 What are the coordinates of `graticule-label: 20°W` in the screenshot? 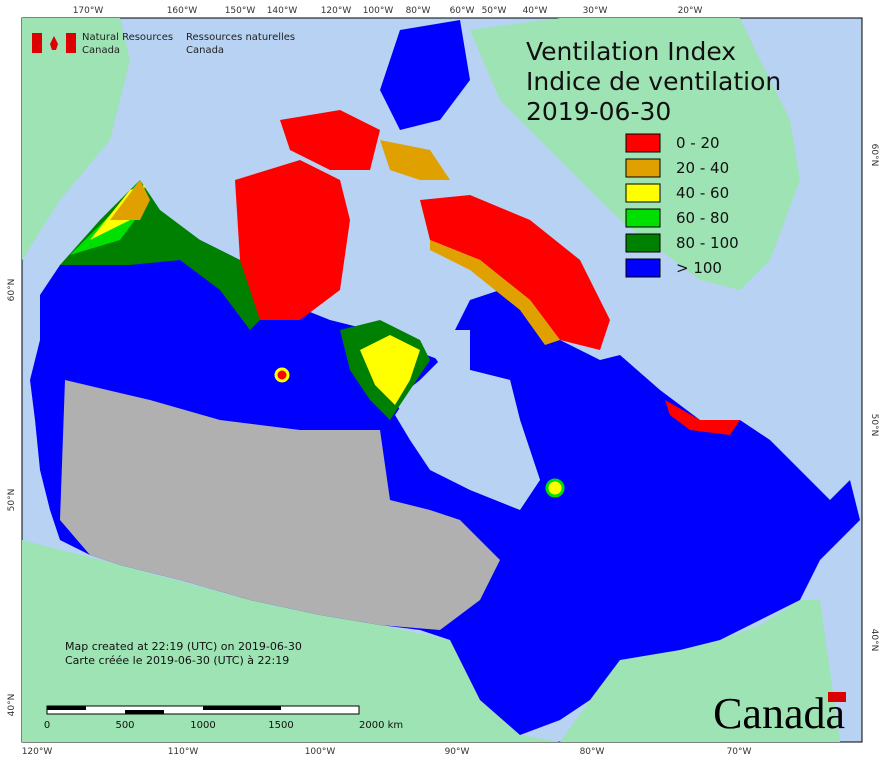 It's located at (690, 11).